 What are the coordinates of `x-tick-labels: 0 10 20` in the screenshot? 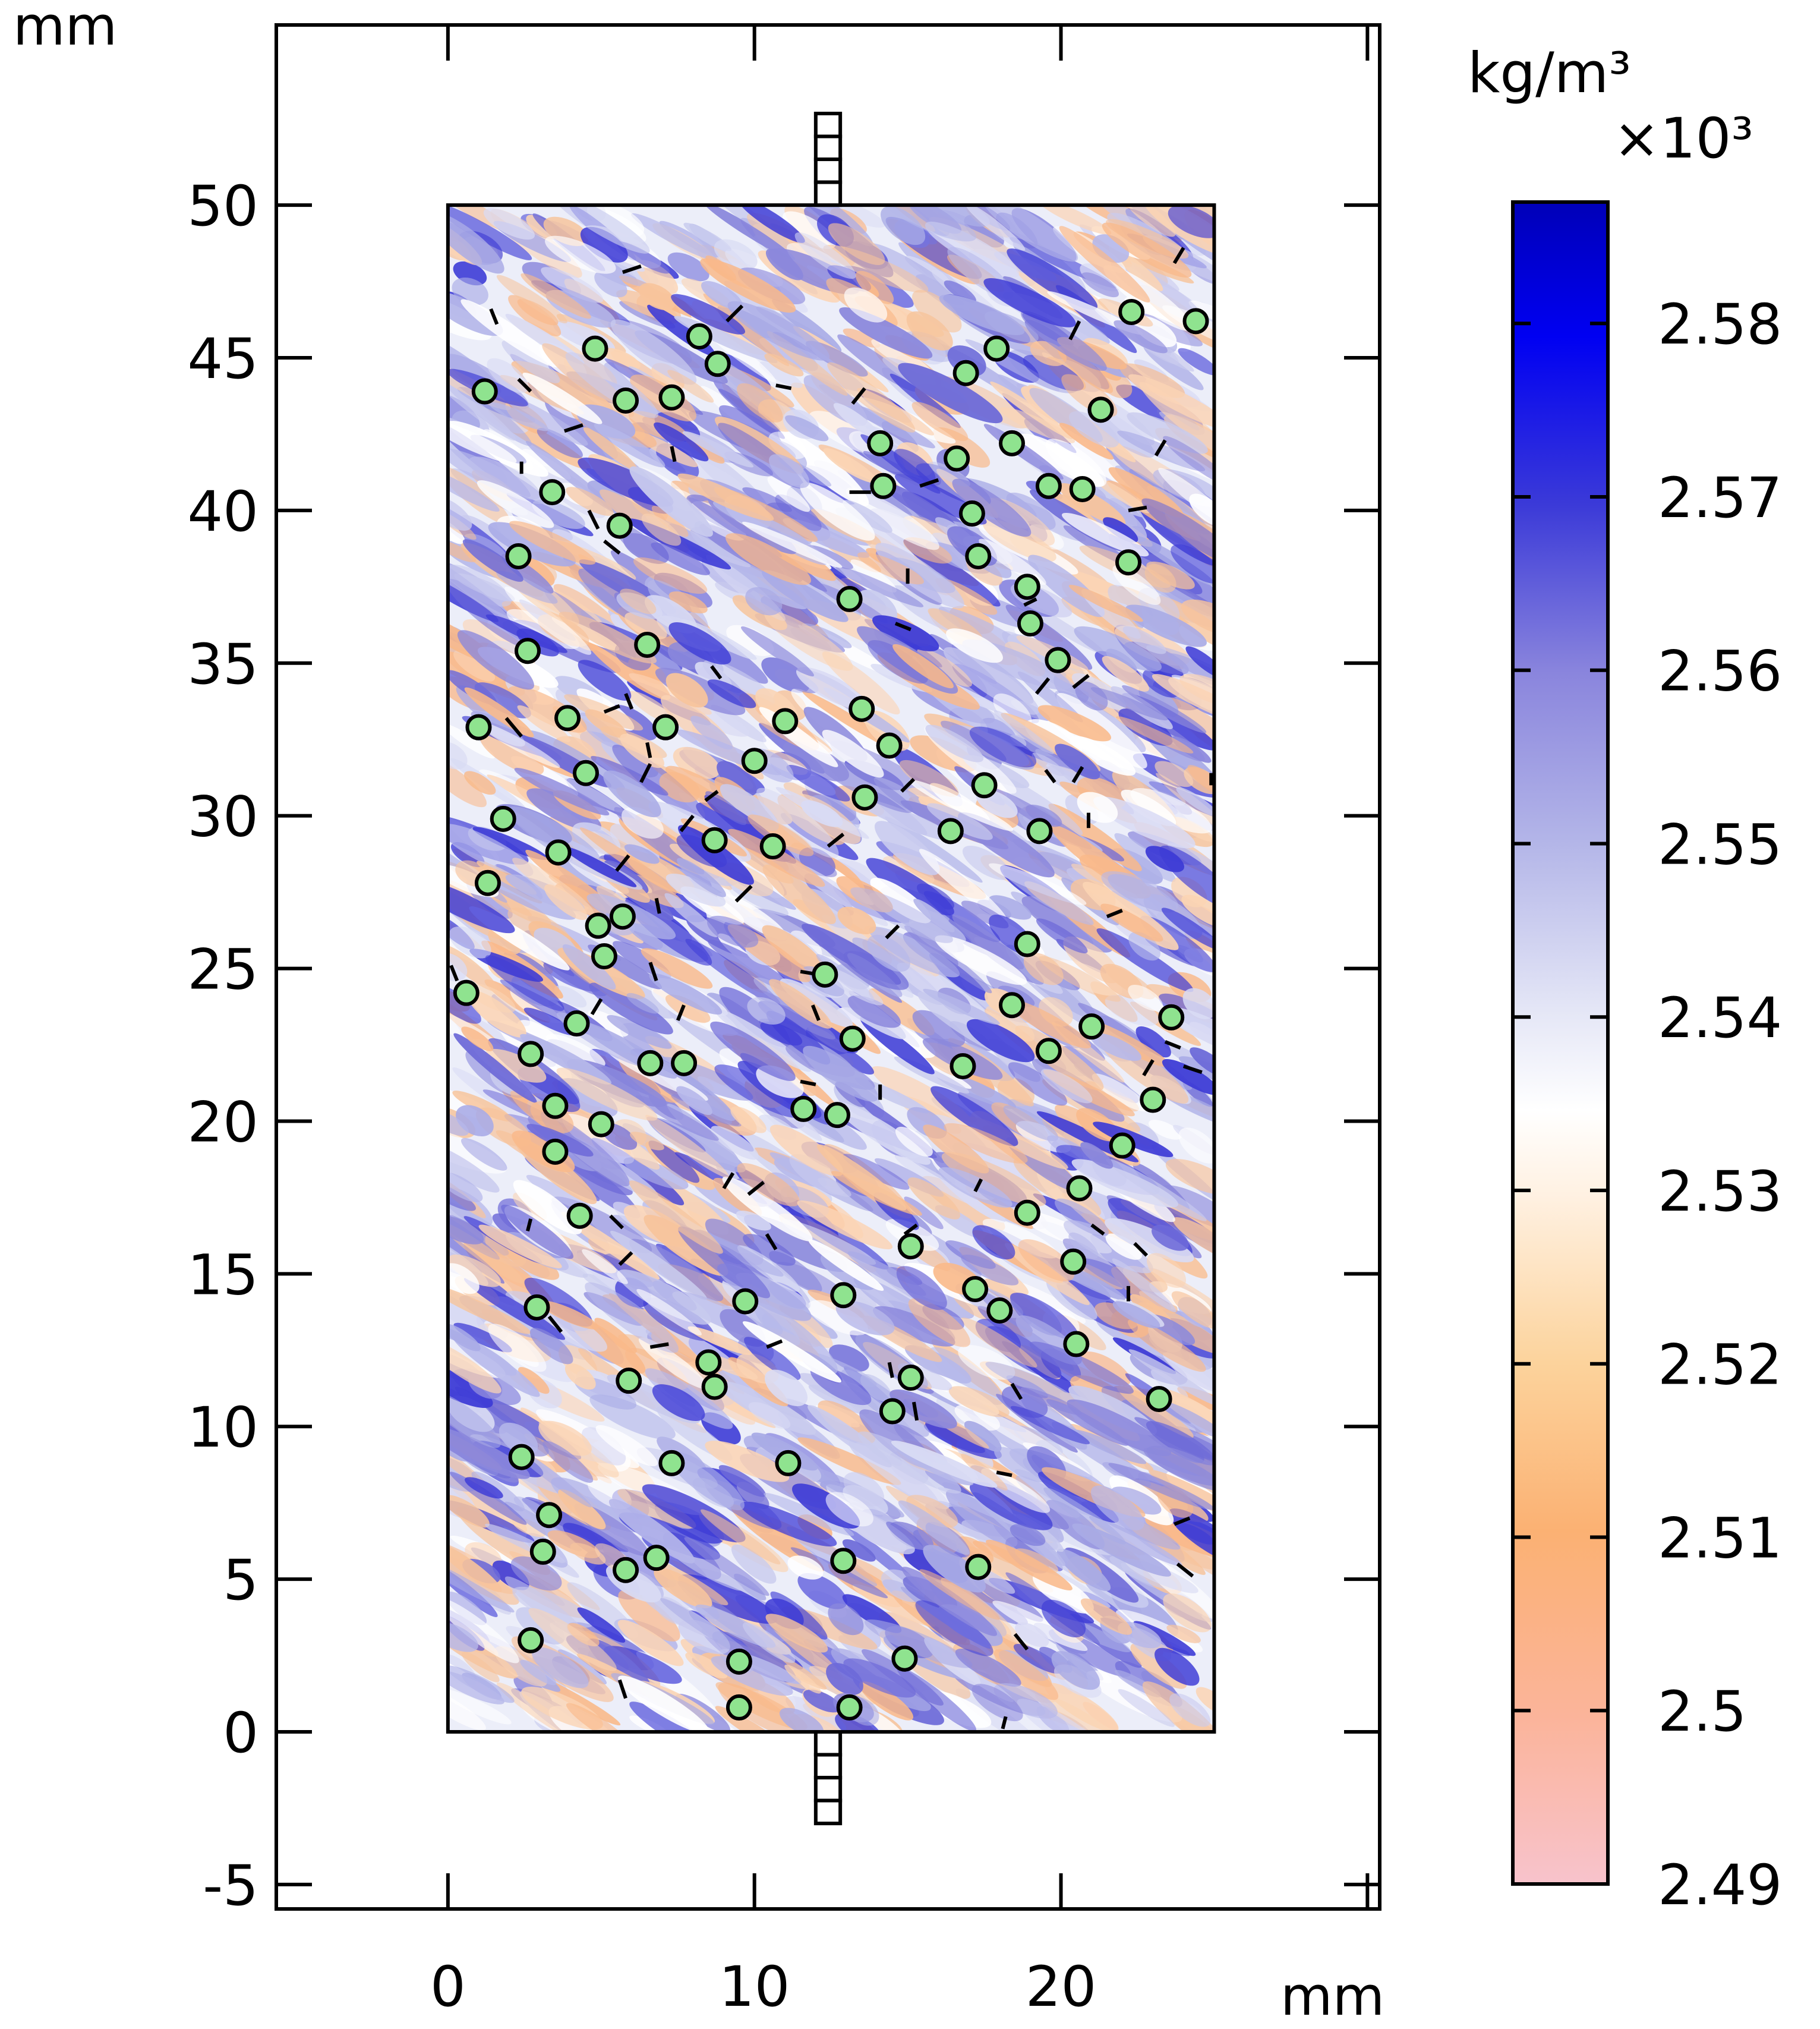 It's located at (763, 1987).